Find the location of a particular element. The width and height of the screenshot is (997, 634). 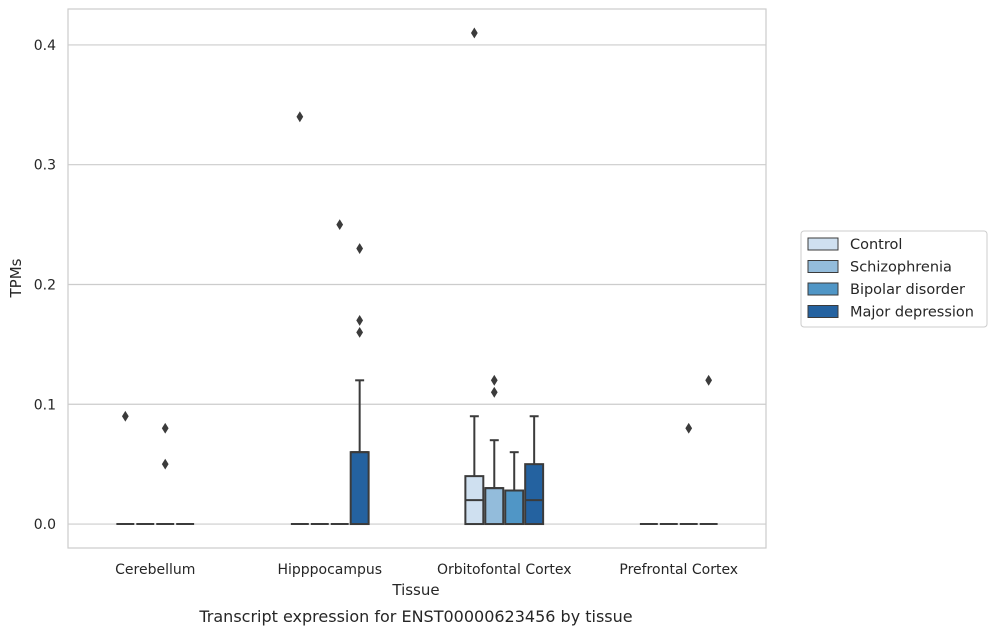

legend-entry-label: Control is located at coordinates (876, 245).